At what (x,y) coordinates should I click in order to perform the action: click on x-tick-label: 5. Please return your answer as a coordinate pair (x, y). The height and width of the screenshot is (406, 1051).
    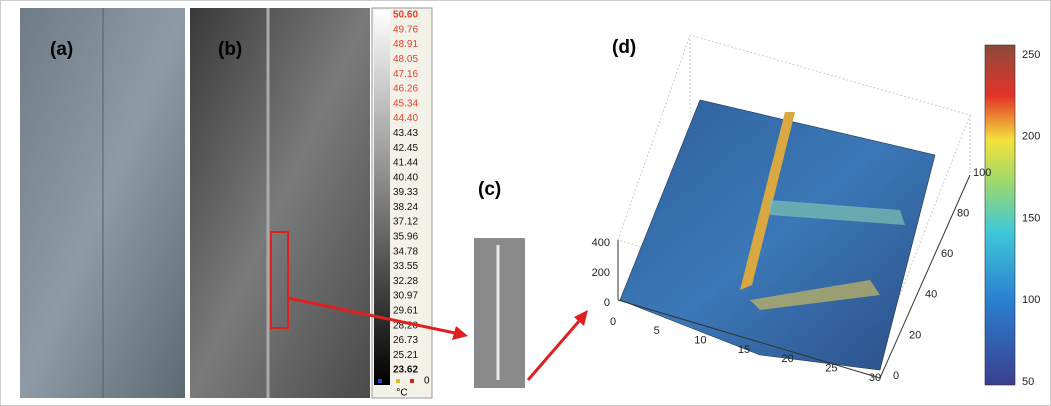
    Looking at the image, I should click on (657, 331).